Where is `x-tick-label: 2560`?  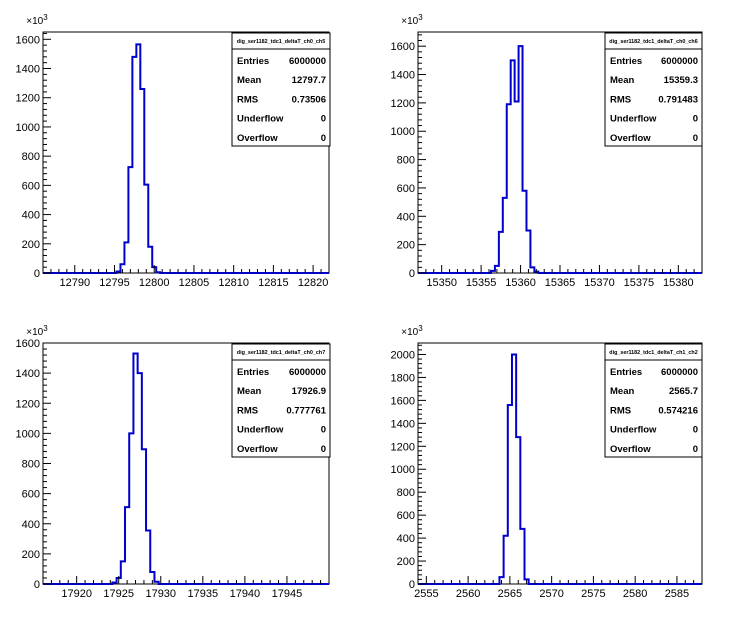
x-tick-label: 2560 is located at coordinates (468, 594).